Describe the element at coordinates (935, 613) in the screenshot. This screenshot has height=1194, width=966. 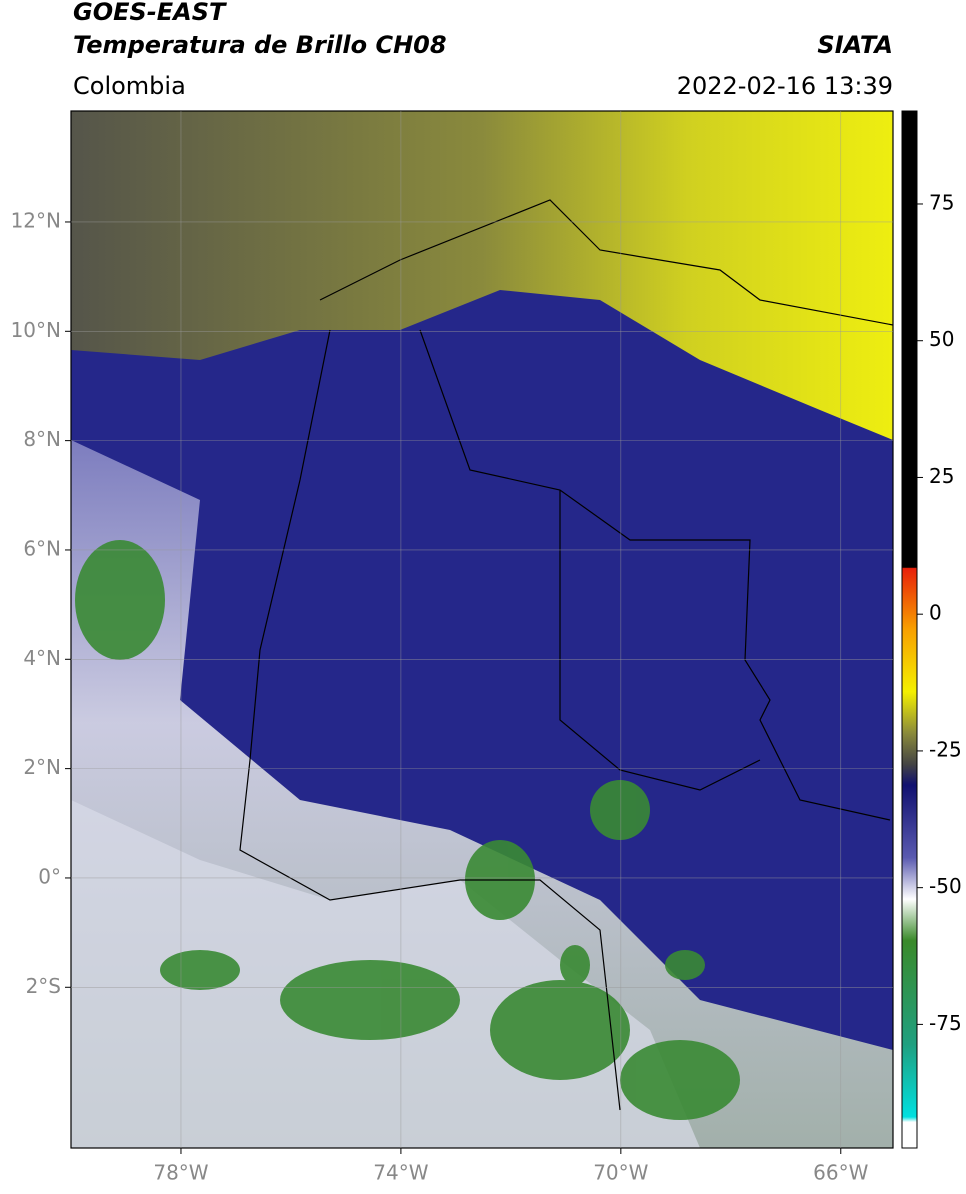
I see `colorbar-tick-label: 0` at that location.